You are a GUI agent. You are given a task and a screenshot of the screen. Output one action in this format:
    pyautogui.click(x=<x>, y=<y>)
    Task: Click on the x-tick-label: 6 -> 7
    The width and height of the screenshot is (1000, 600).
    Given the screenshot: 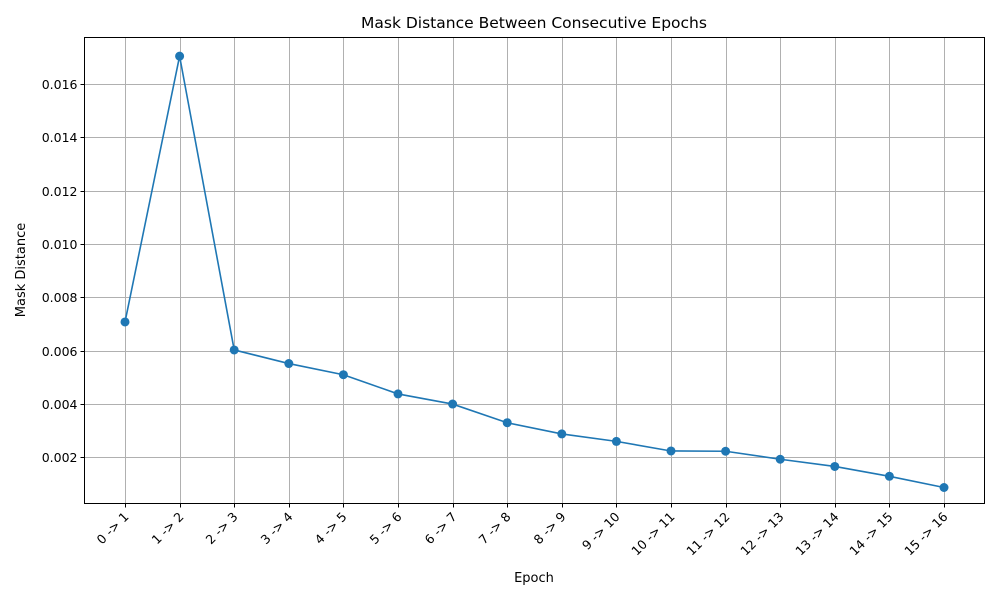 What is the action you would take?
    pyautogui.click(x=441, y=528)
    